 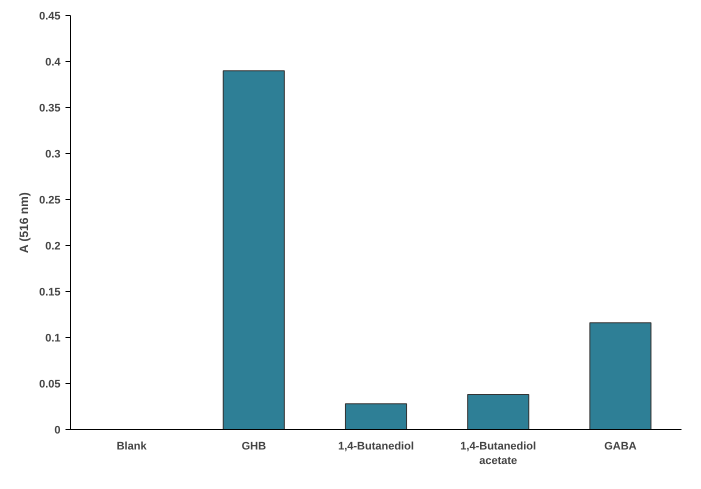 What do you see at coordinates (50, 384) in the screenshot?
I see `y-tick-label: 0.05` at bounding box center [50, 384].